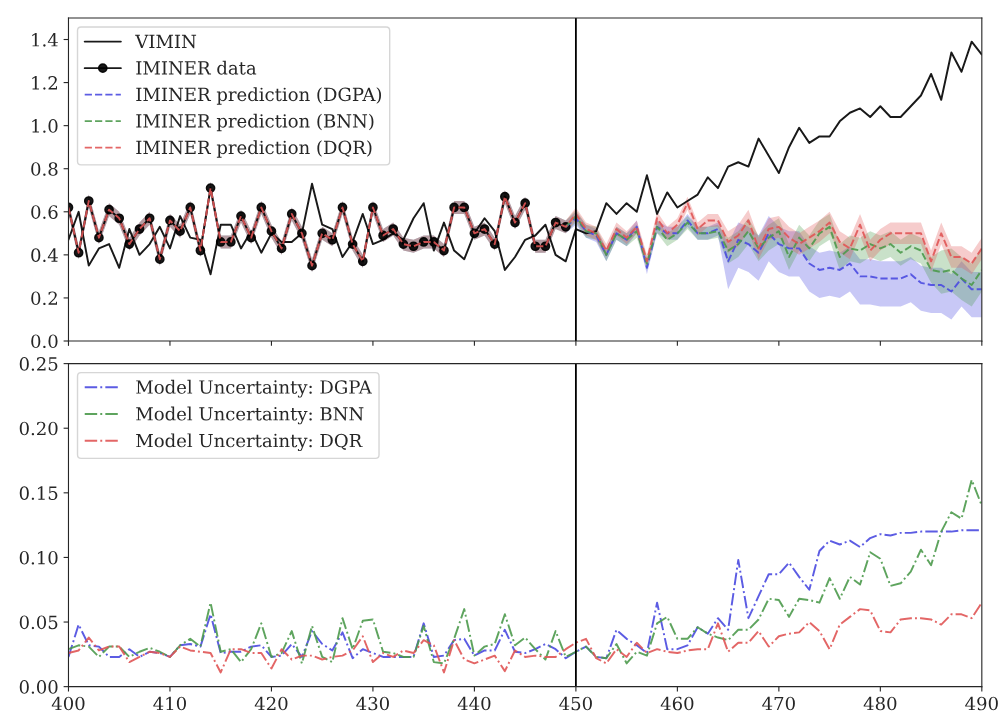 The image size is (1007, 719). I want to click on legend-label: IMINER data, so click(196, 67).